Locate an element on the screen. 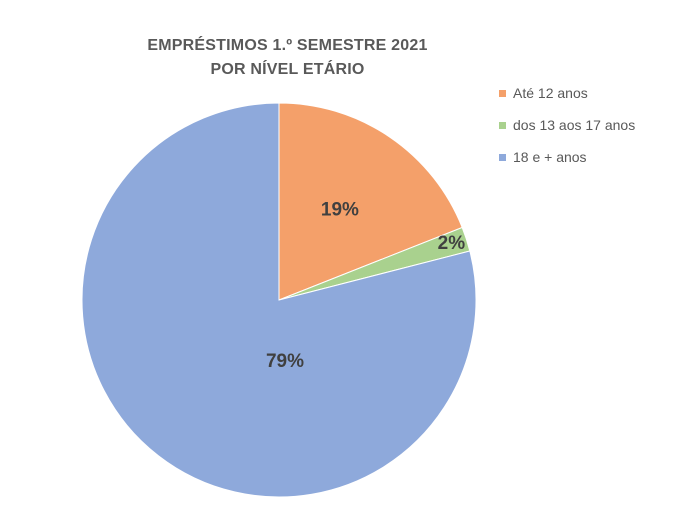 This screenshot has width=681, height=511. legend-label-18-plus: 18 e + anos is located at coordinates (550, 157).